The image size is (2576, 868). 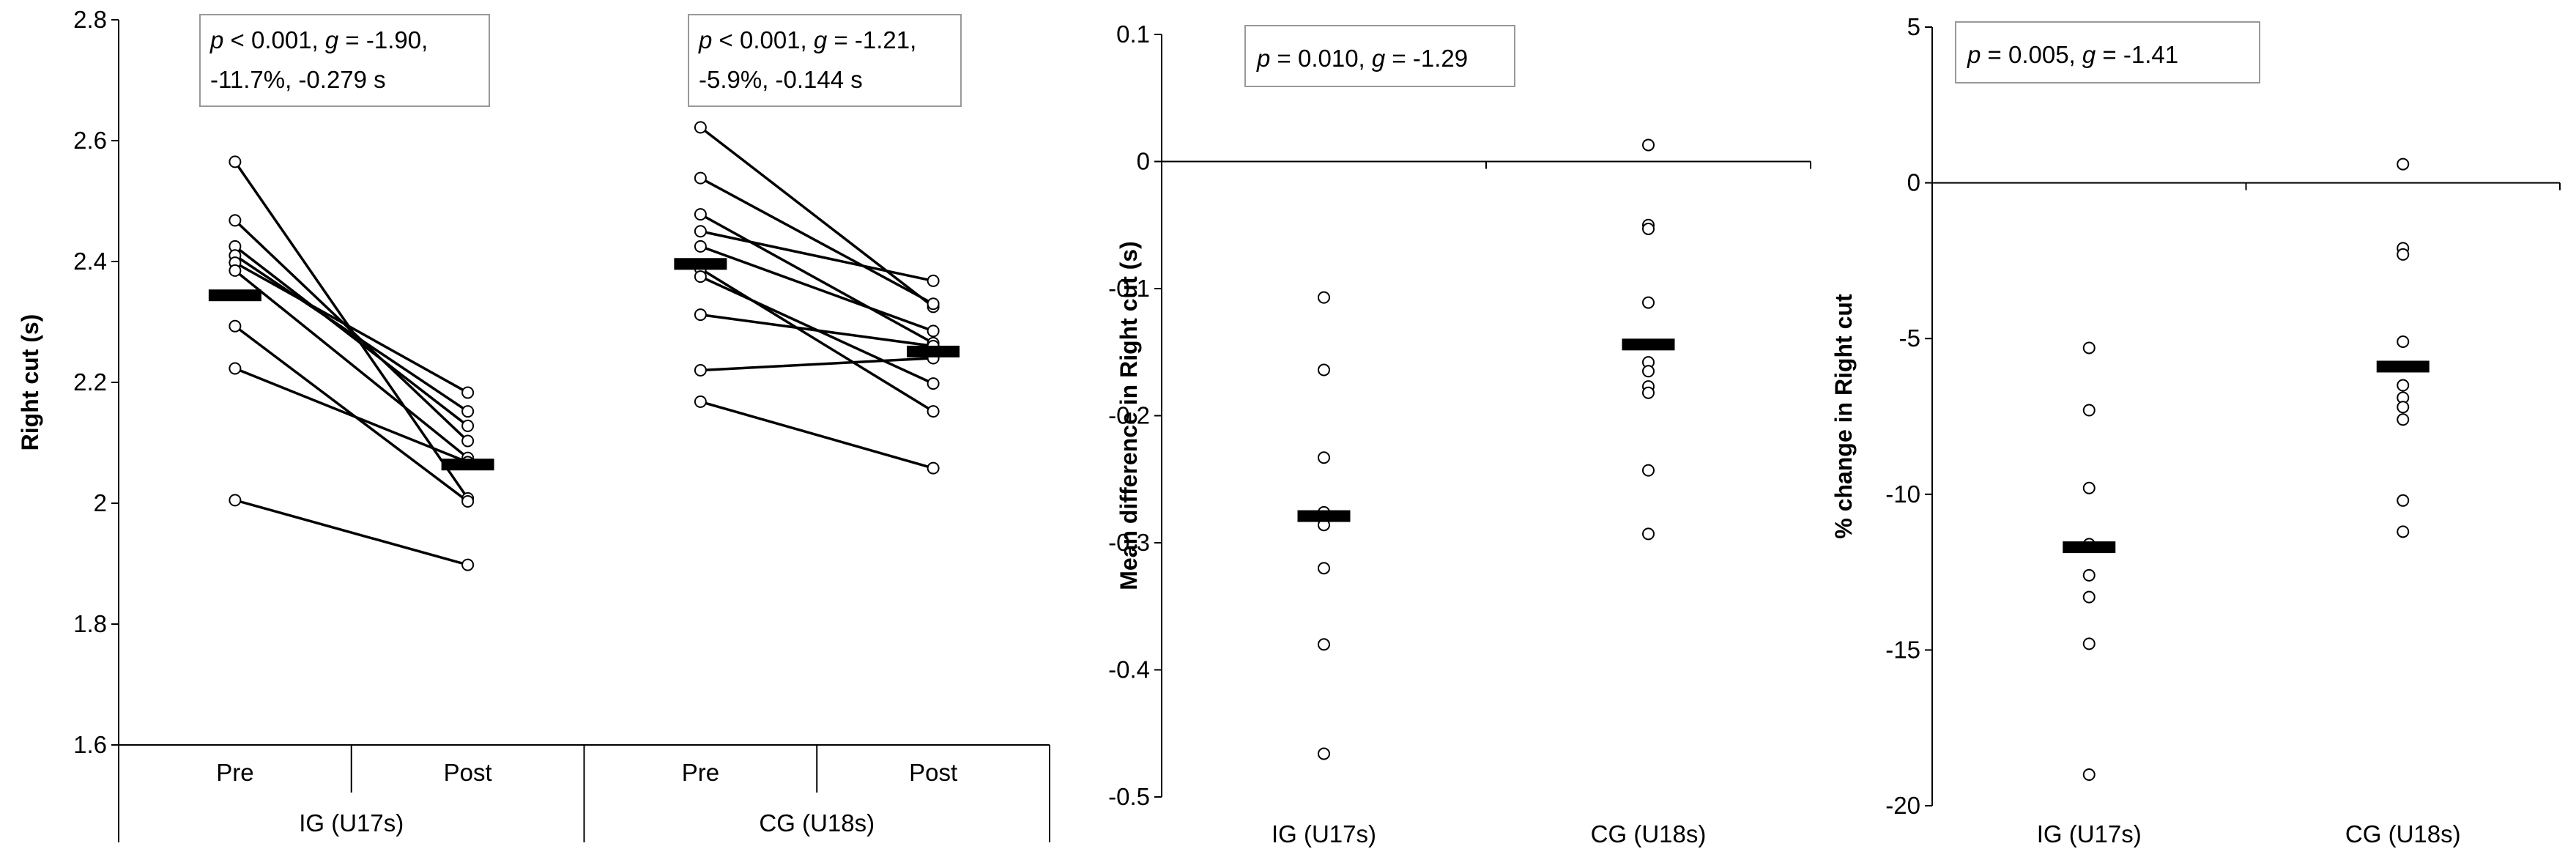 What do you see at coordinates (30, 383) in the screenshot?
I see `y-axis-title: Right cut (s)` at bounding box center [30, 383].